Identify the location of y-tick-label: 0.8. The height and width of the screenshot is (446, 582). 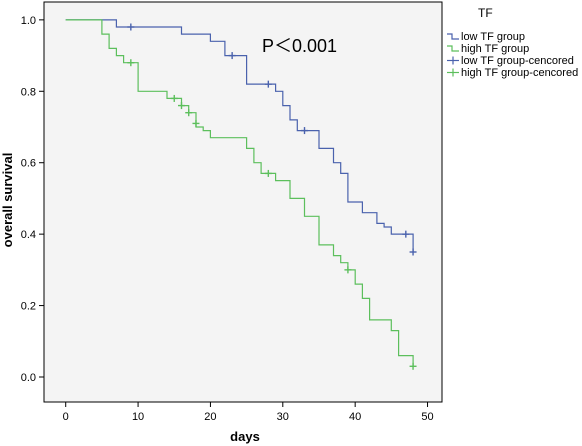
(28, 92).